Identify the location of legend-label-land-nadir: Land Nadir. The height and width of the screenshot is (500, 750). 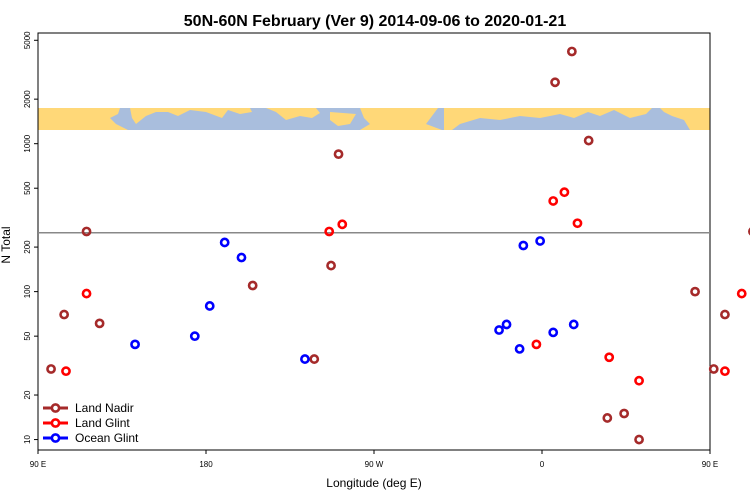
(104, 408).